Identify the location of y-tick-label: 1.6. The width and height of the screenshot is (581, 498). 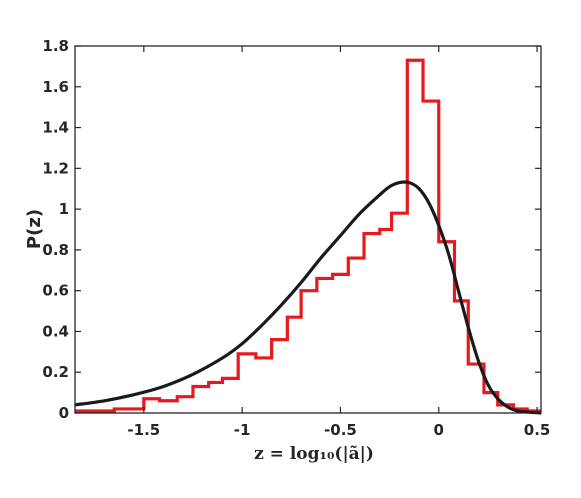
(55, 87).